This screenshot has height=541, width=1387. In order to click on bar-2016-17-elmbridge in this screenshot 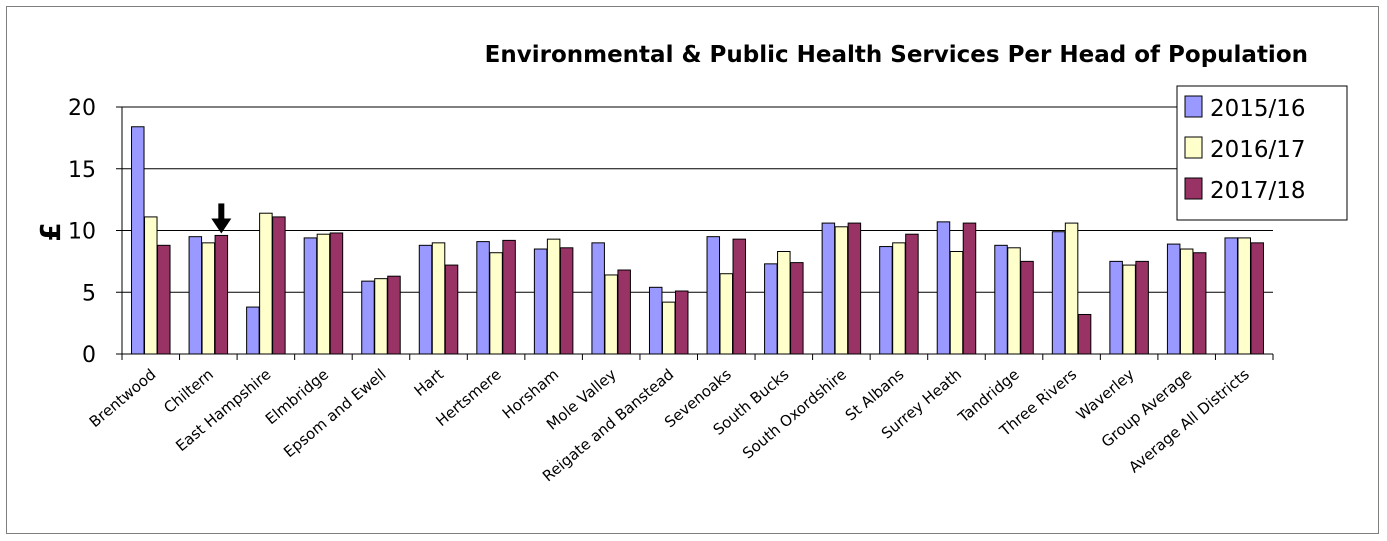, I will do `click(323, 294)`.